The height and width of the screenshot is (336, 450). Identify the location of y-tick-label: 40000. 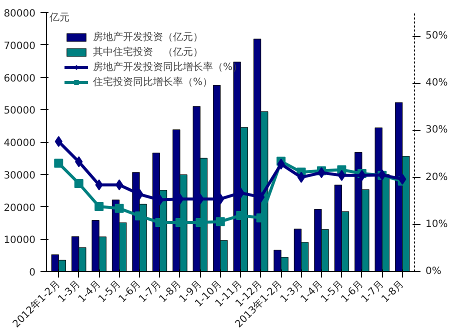
(20, 143).